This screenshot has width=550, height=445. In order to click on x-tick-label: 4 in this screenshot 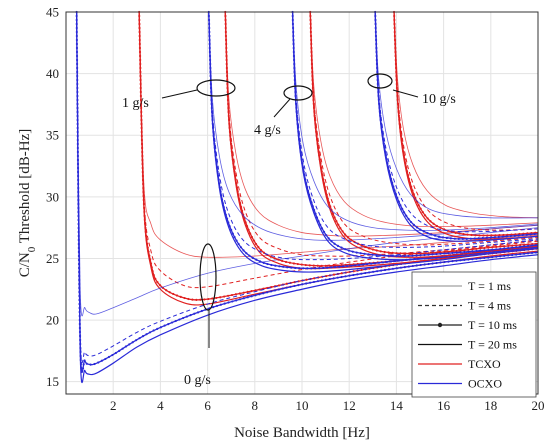, I will do `click(160, 405)`.